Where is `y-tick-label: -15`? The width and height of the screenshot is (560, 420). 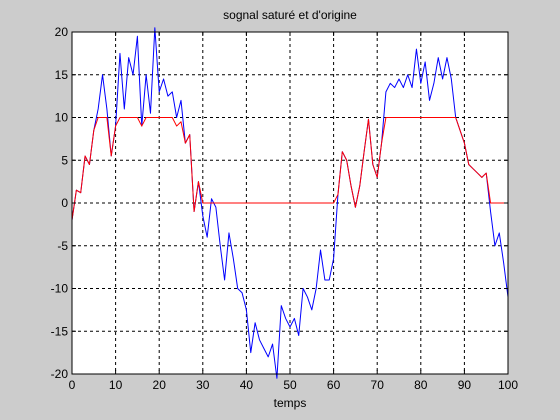
y-tick-label: -15 is located at coordinates (60, 331).